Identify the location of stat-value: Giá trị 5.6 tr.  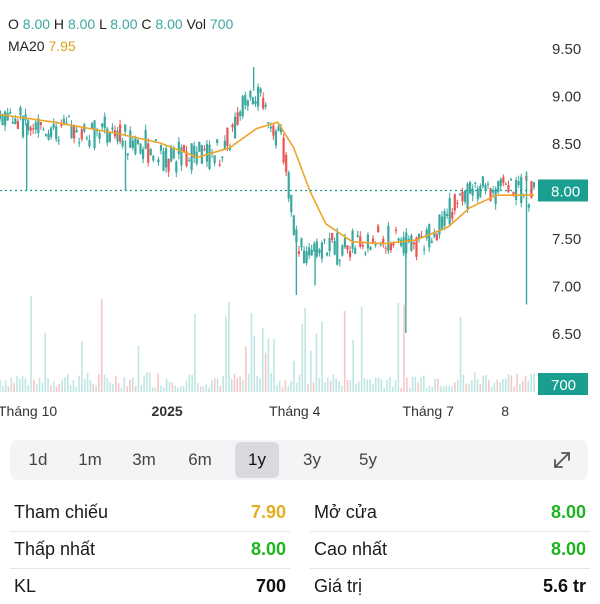
(450, 586).